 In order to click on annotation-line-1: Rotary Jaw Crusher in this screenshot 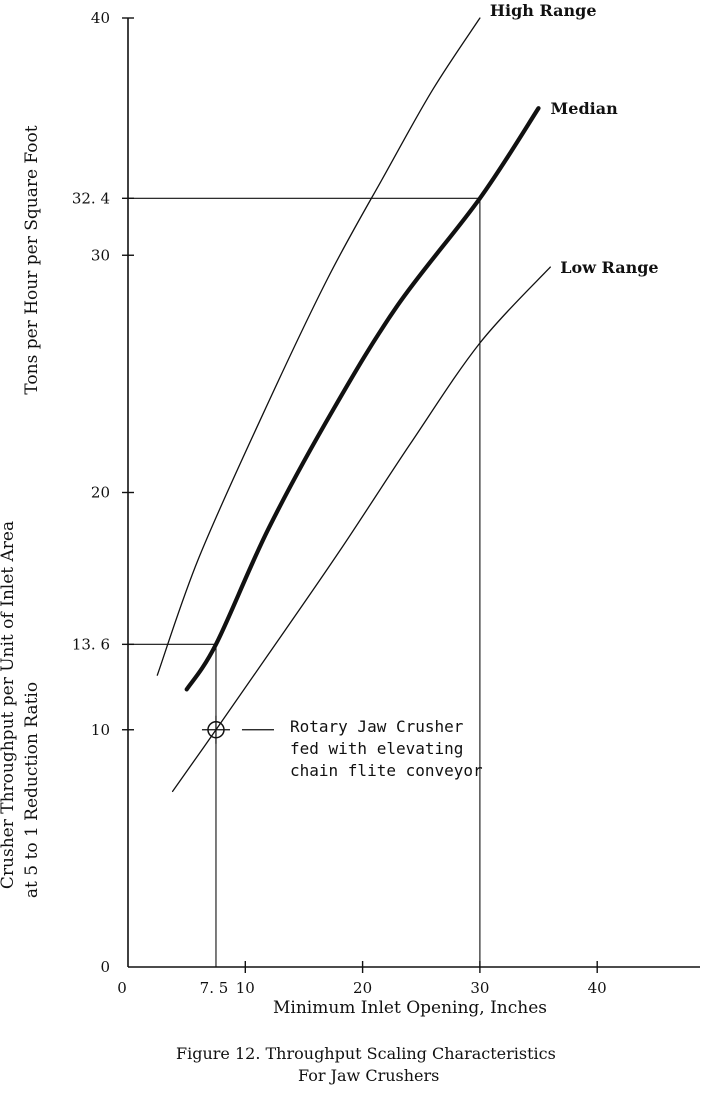, I will do `click(377, 726)`.